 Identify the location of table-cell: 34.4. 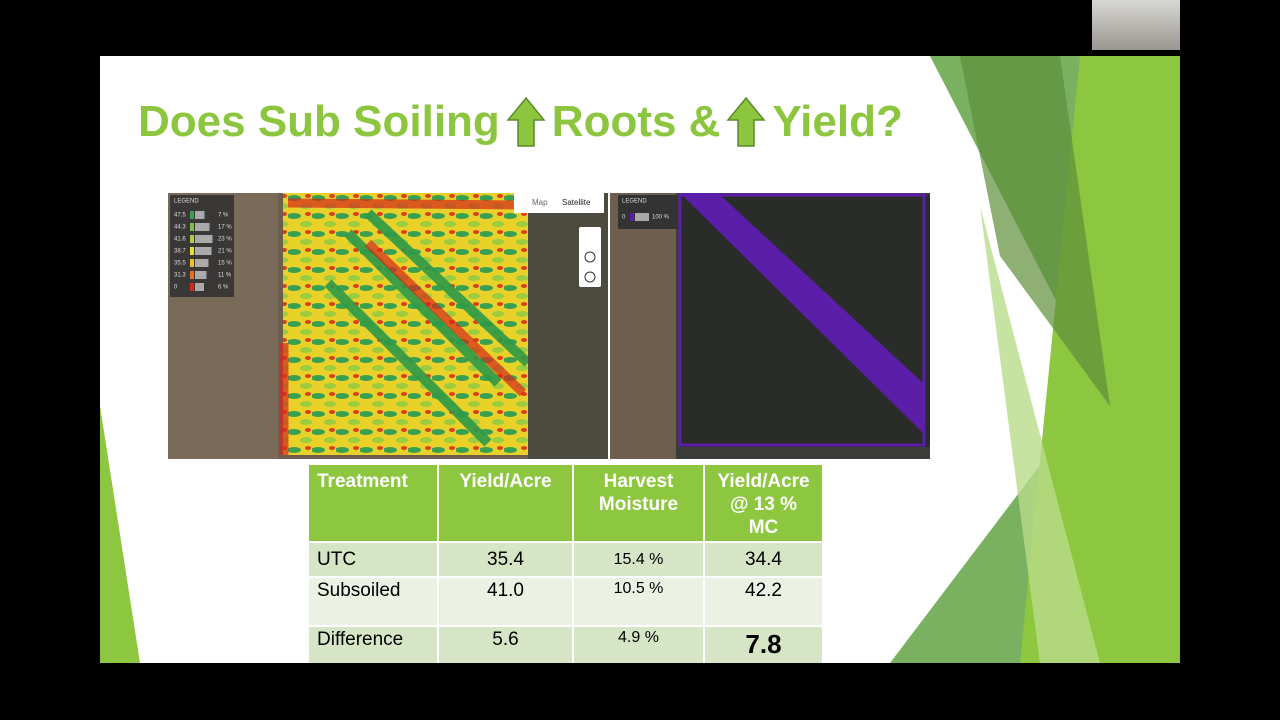
(763, 559).